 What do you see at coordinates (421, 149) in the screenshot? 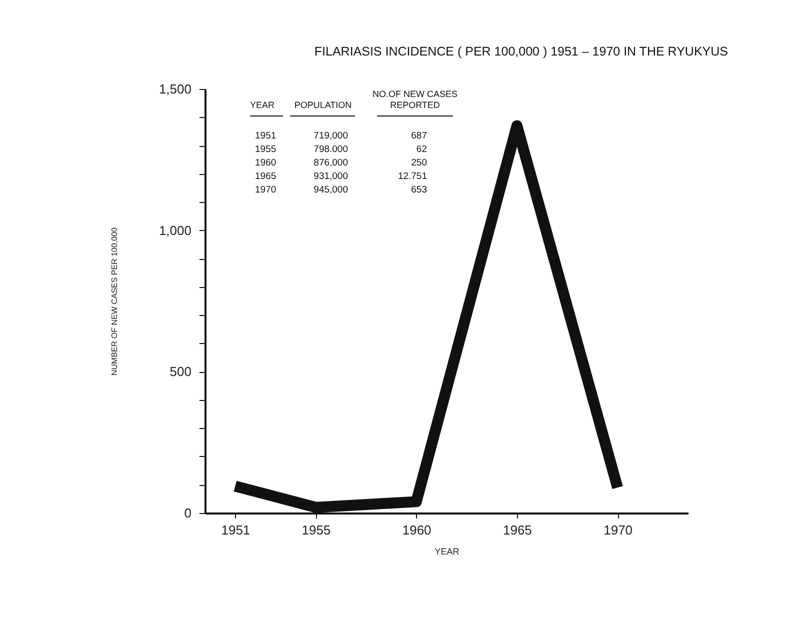
I see `annotation: 62` at bounding box center [421, 149].